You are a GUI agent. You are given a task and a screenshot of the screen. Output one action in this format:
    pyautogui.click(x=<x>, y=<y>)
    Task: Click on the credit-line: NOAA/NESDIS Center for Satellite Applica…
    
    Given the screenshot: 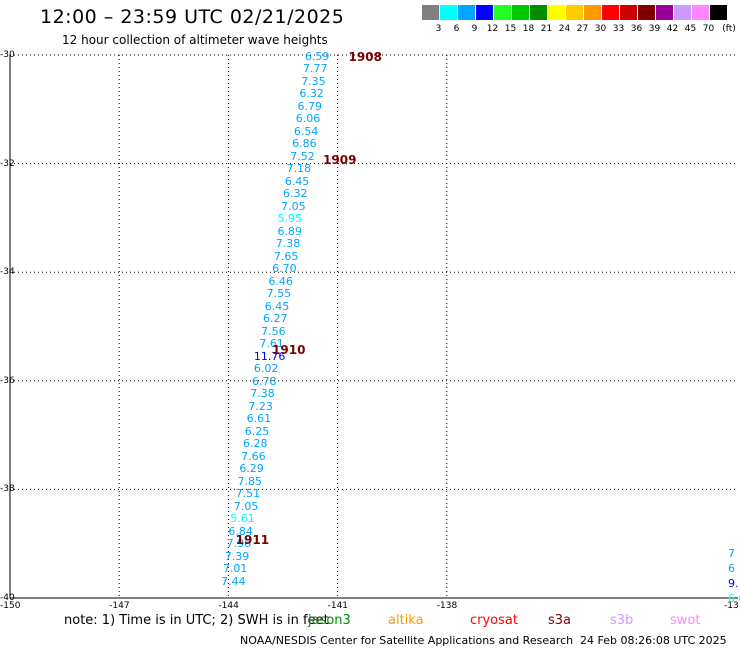 What is the action you would take?
    pyautogui.click(x=407, y=640)
    